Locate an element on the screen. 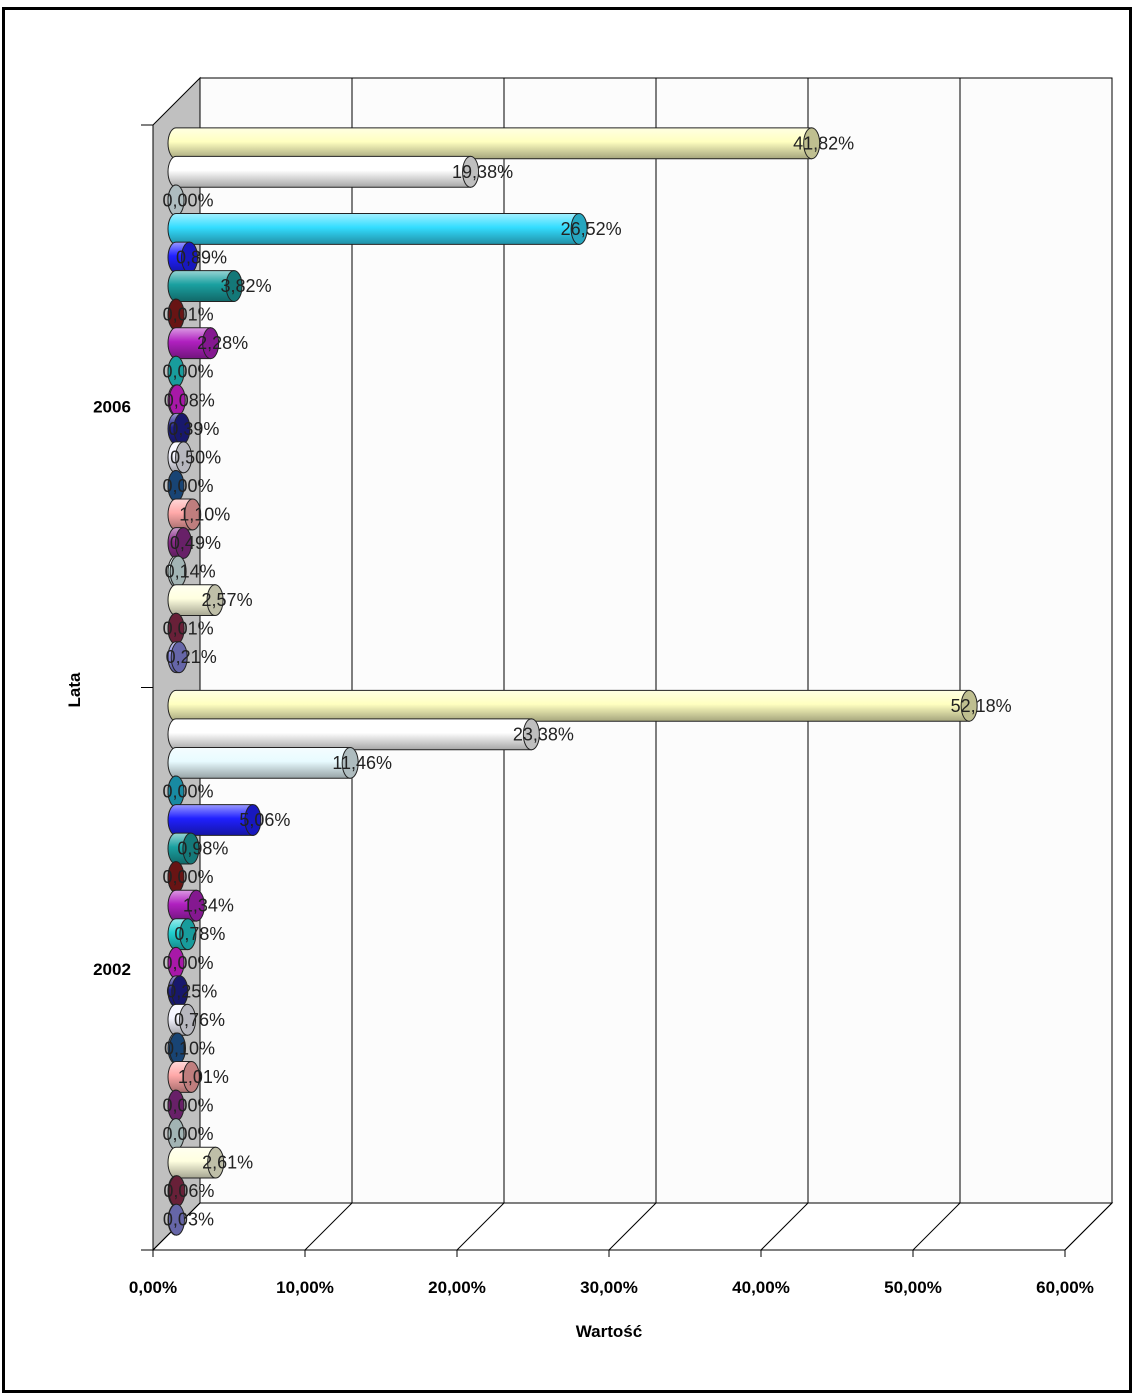 This screenshot has width=1138, height=1399. x-tick-label: 30,00% is located at coordinates (609, 1287).